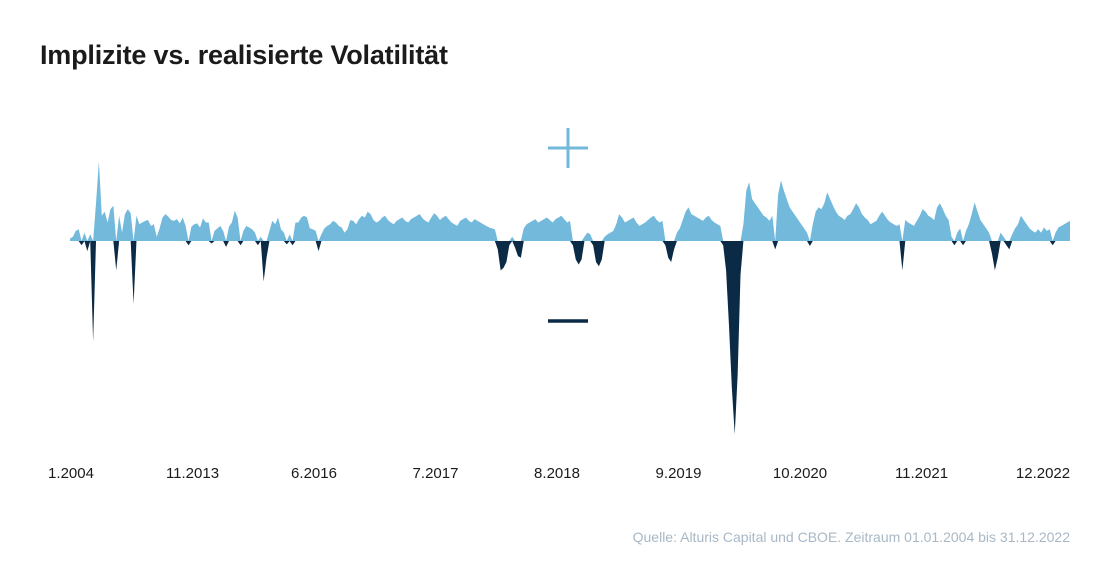 The image size is (1110, 585). Describe the element at coordinates (435, 473) in the screenshot. I see `x-tick-label: 7.2017` at that location.